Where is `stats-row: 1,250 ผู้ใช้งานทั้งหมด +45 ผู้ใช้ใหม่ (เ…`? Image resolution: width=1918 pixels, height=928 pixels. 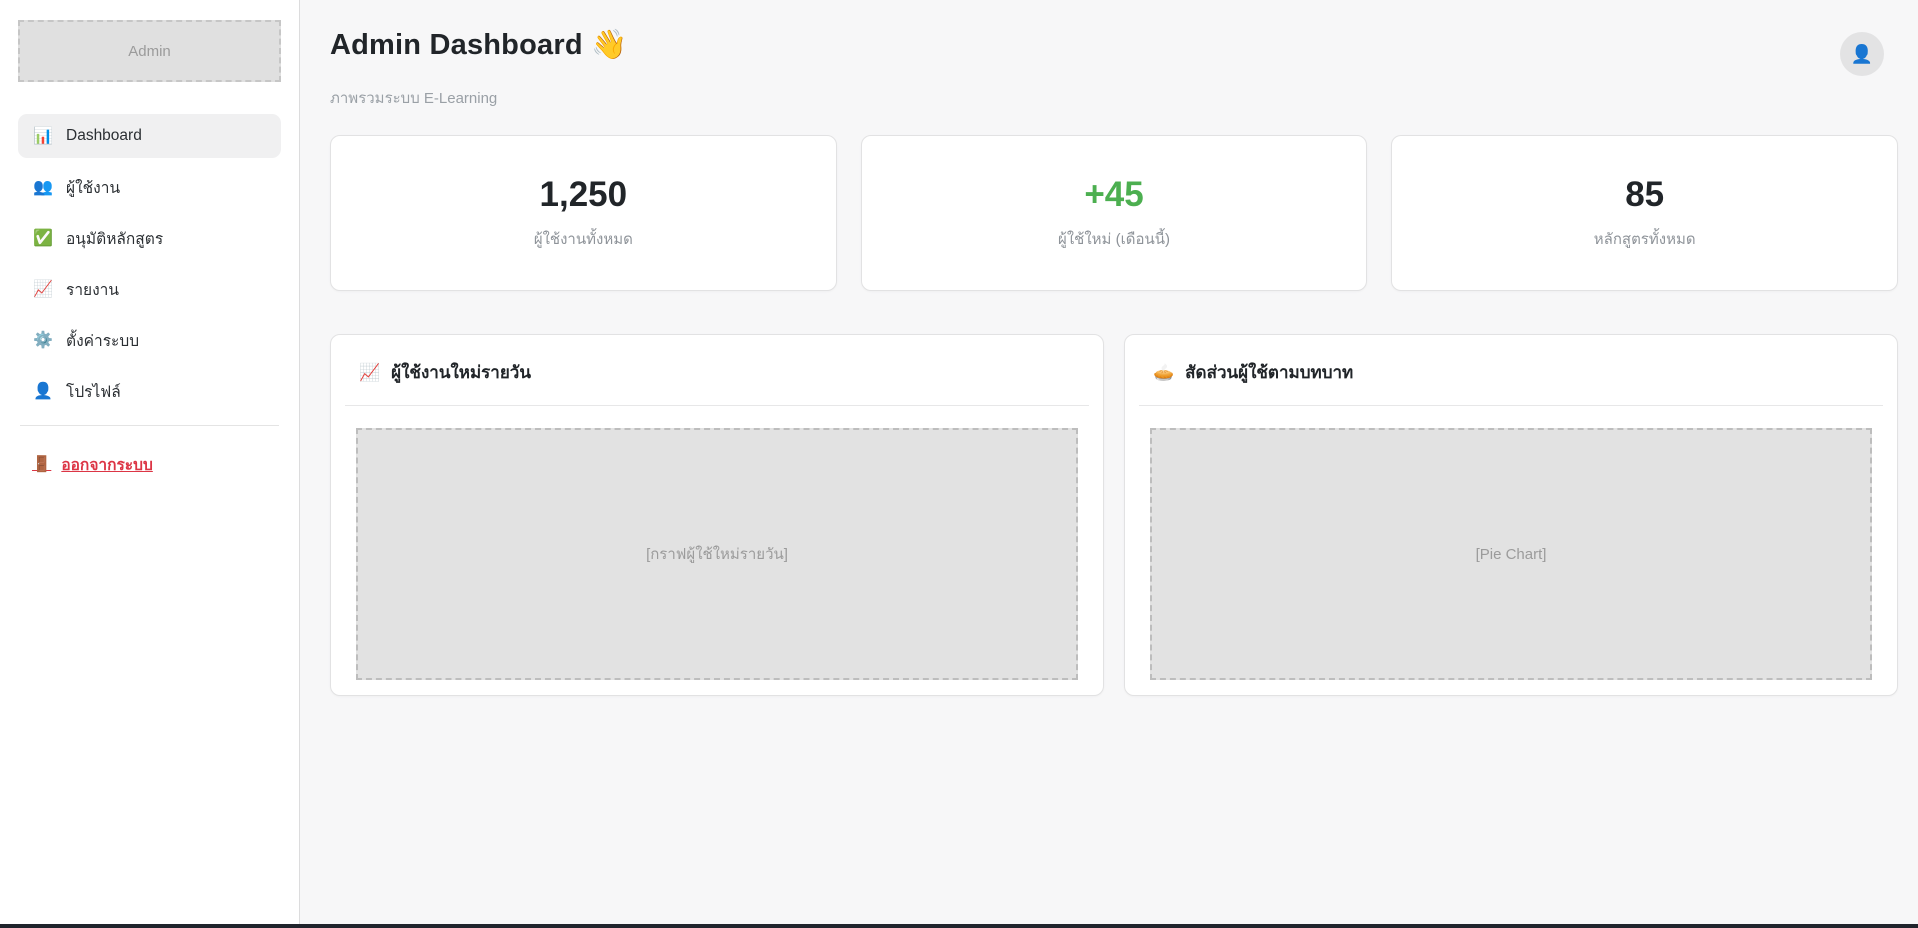 stats-row: 1,250 ผู้ใช้งานทั้งหมด +45 ผู้ใช้ใหม่ (เ… is located at coordinates (1114, 213).